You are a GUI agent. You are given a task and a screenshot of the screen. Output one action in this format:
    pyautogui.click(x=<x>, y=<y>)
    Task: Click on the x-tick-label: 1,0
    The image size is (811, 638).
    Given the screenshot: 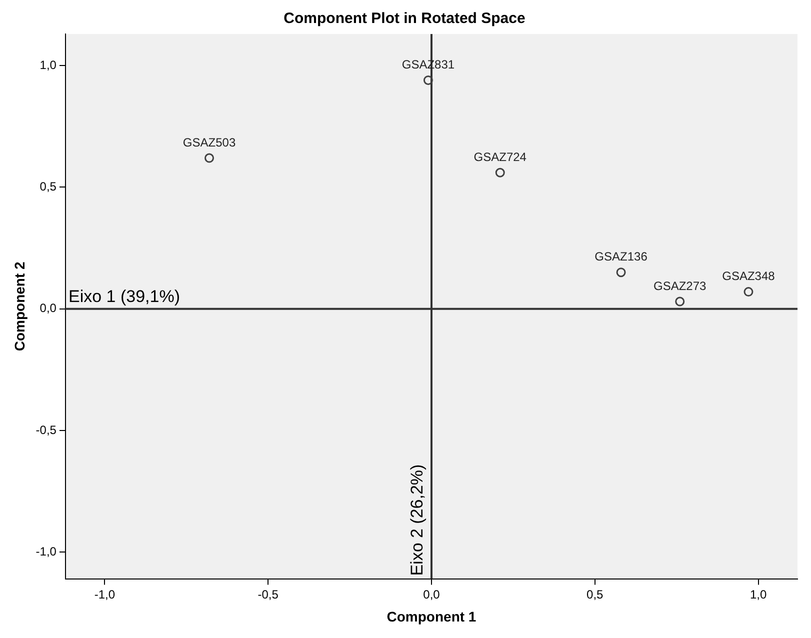 What is the action you would take?
    pyautogui.click(x=758, y=594)
    